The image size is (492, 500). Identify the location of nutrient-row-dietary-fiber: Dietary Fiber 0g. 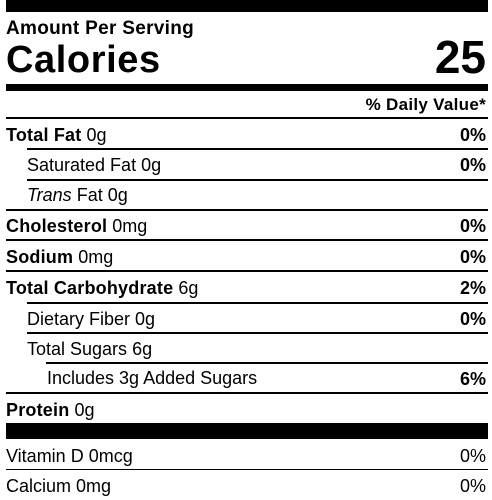
(91, 319).